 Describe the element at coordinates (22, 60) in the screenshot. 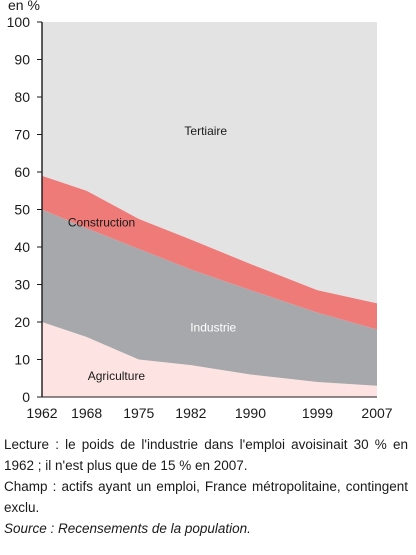

I see `y-tick-label-90: 90` at that location.